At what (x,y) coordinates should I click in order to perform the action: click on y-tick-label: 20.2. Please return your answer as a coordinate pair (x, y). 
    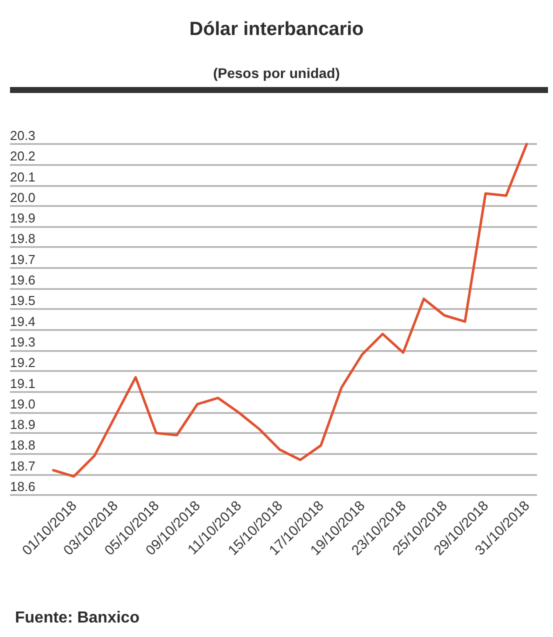
    Looking at the image, I should click on (23, 156).